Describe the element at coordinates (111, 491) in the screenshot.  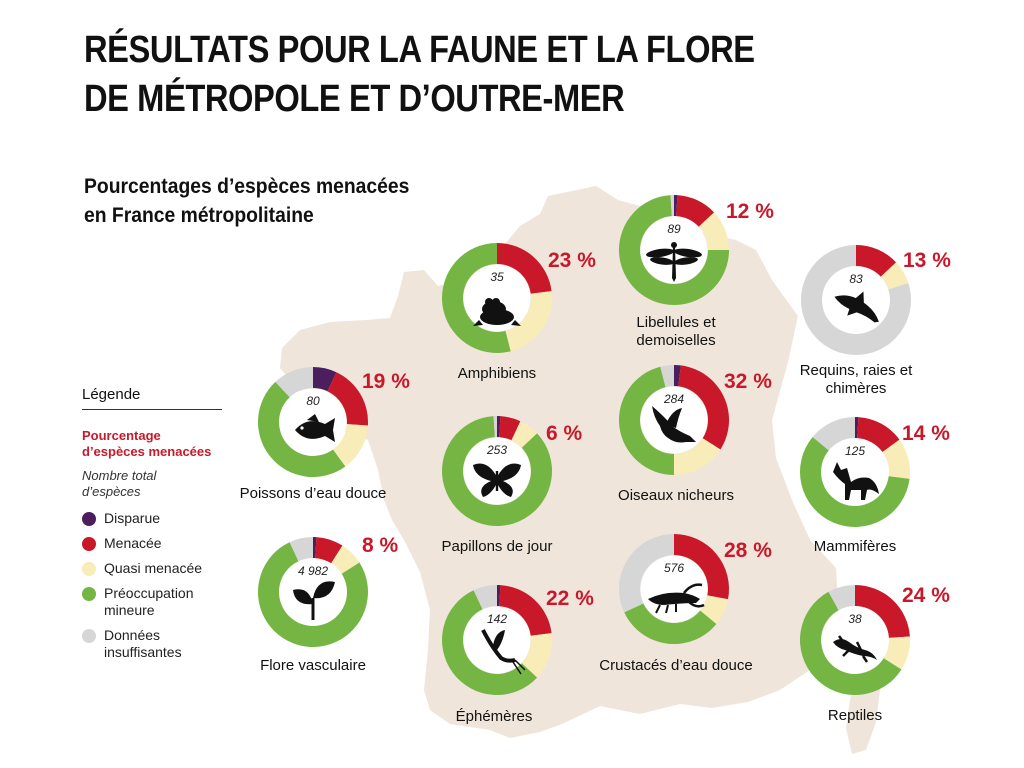
I see `legend-total-line-2: d’espèces` at that location.